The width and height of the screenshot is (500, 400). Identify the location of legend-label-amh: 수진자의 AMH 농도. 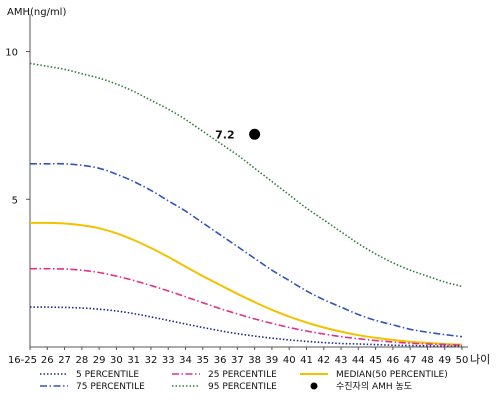
(374, 386).